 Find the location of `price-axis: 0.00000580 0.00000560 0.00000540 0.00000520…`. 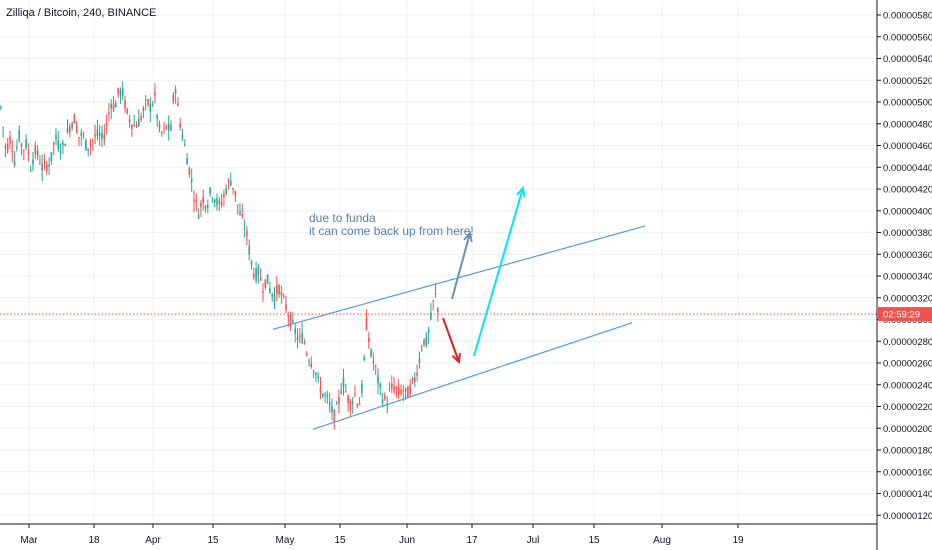

price-axis: 0.00000580 0.00000560 0.00000540 0.00000520… is located at coordinates (904, 275).